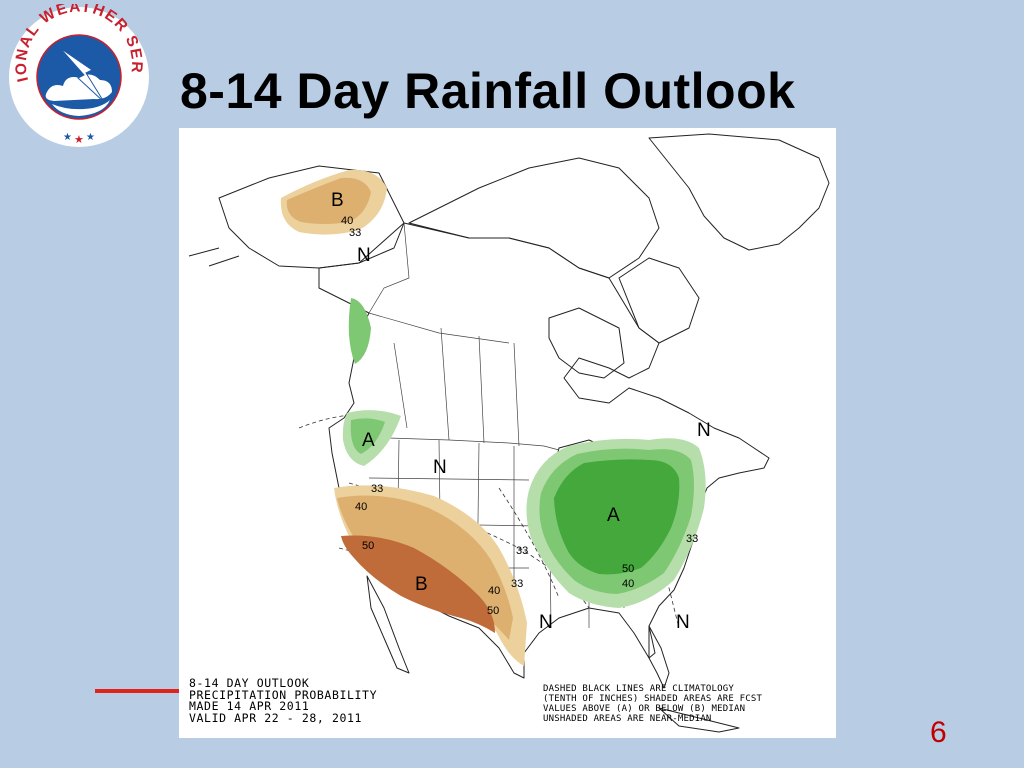  What do you see at coordinates (683, 622) in the screenshot?
I see `southeast-near-median-label: N` at bounding box center [683, 622].